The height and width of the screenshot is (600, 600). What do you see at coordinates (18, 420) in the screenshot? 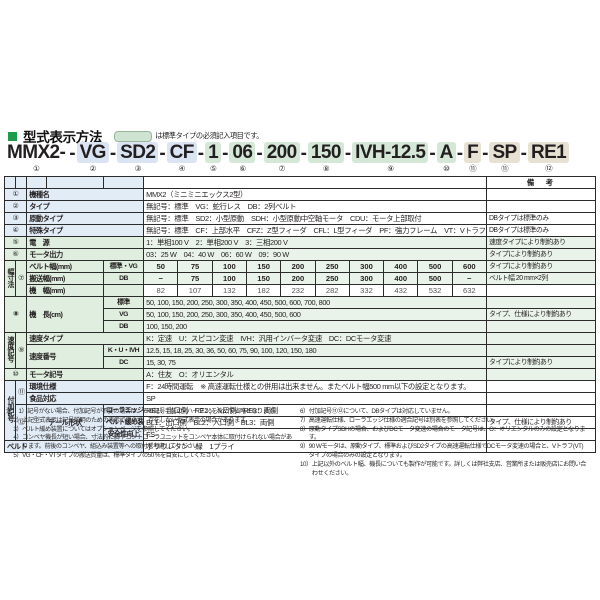
I see `note-number: 2）` at bounding box center [18, 420].